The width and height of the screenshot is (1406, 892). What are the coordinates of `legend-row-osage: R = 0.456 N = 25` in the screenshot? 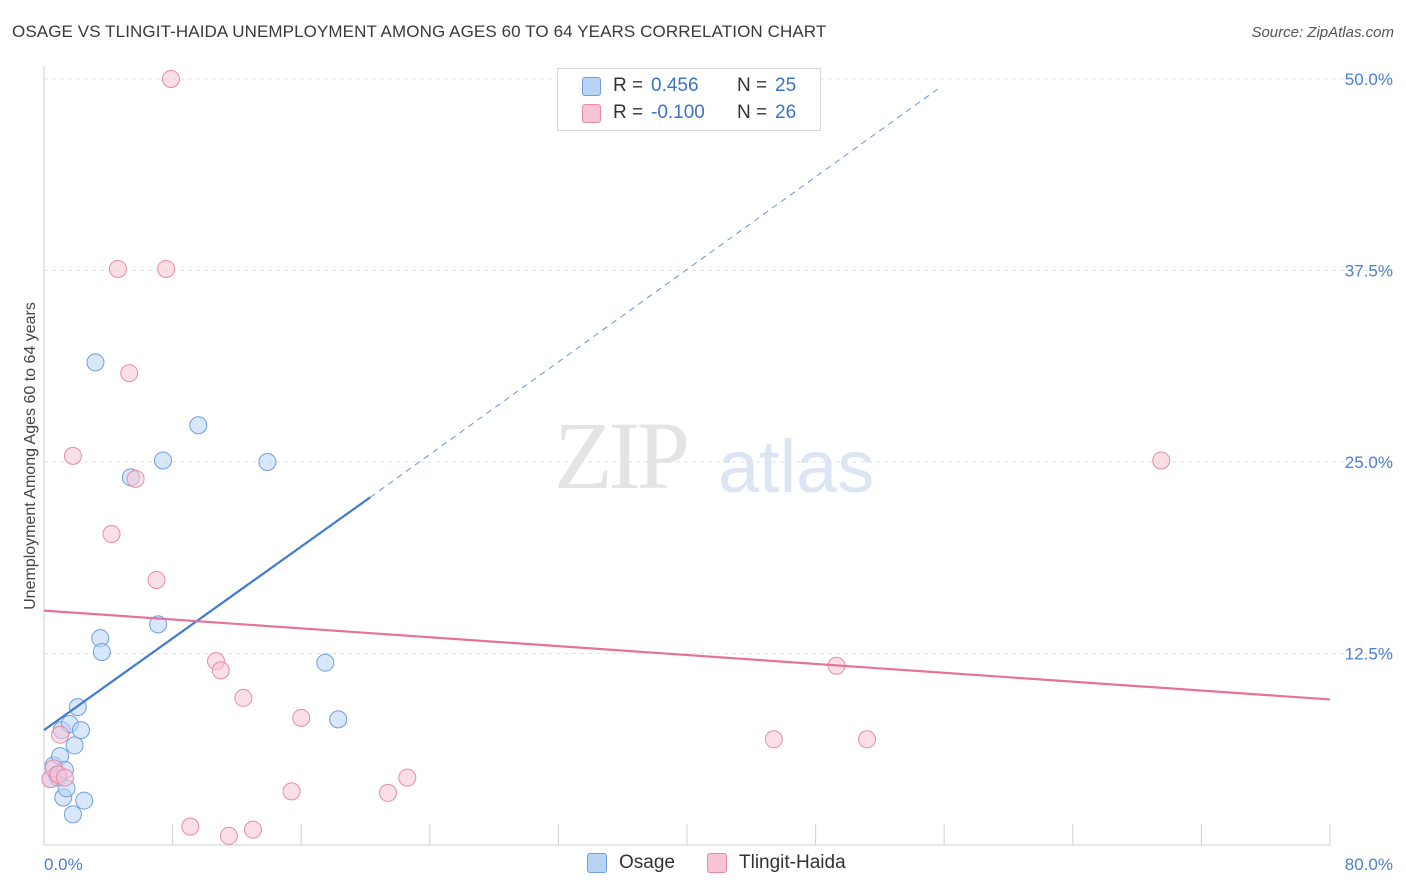 It's located at (689, 86).